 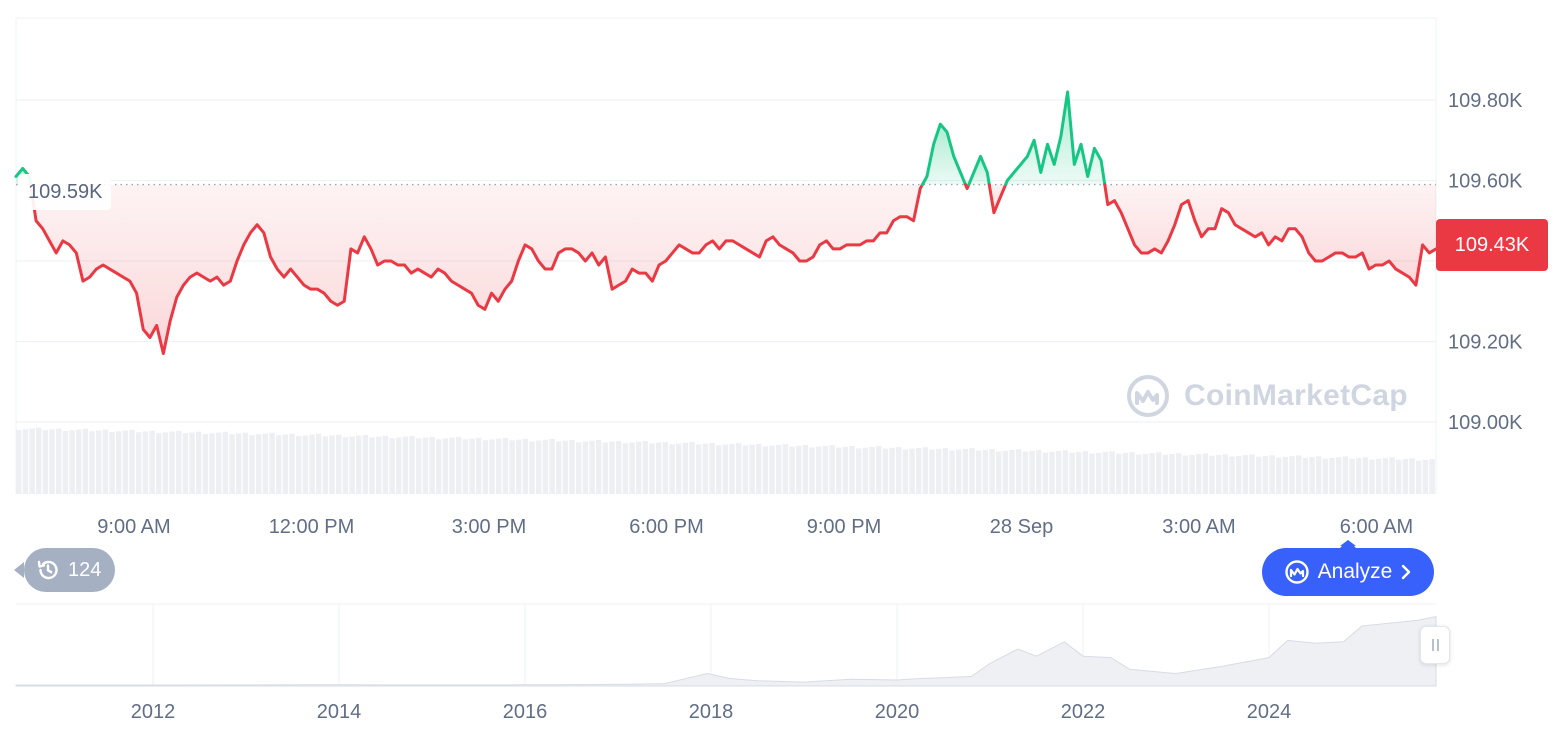 I want to click on overview-year-label: 2016, so click(x=525, y=712).